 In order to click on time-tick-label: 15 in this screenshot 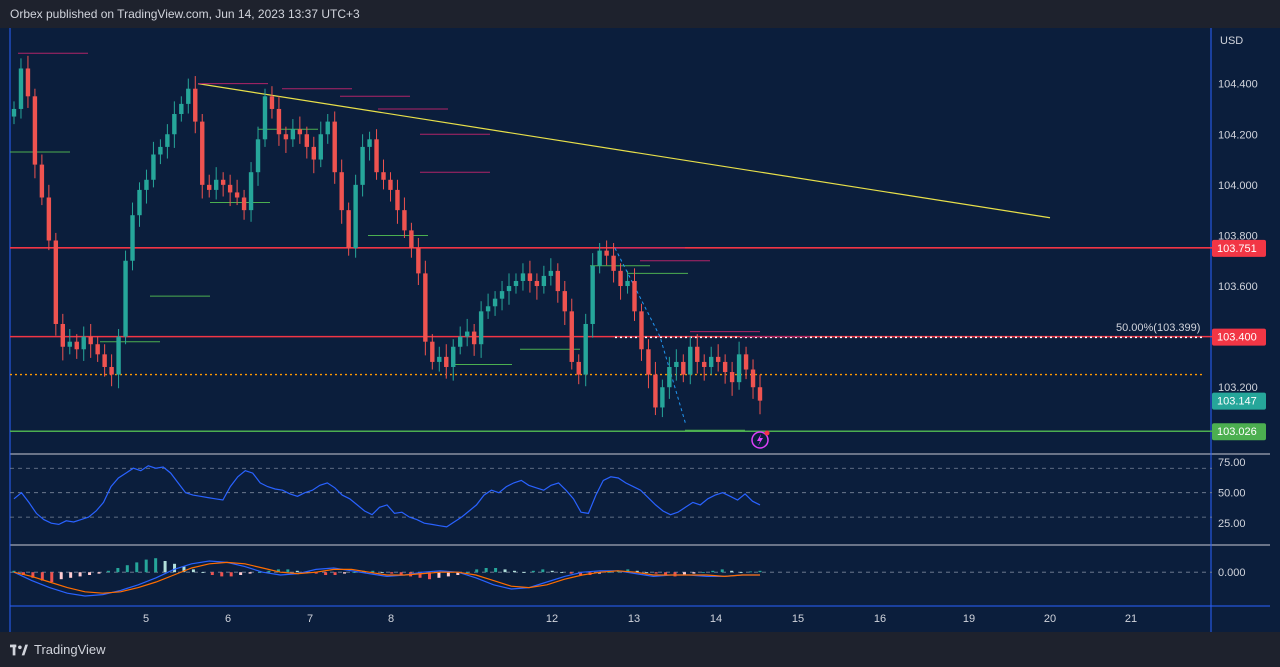, I will do `click(798, 619)`.